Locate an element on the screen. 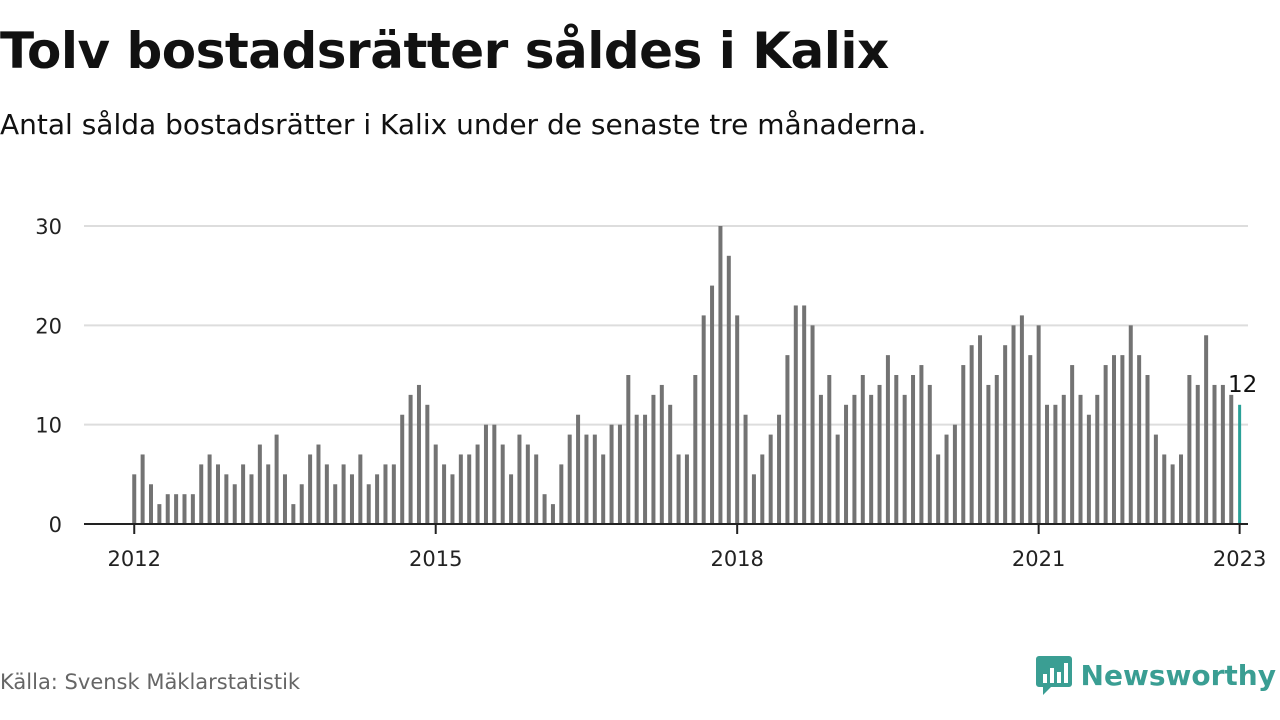  x-tick-label: 2018 is located at coordinates (736, 559).